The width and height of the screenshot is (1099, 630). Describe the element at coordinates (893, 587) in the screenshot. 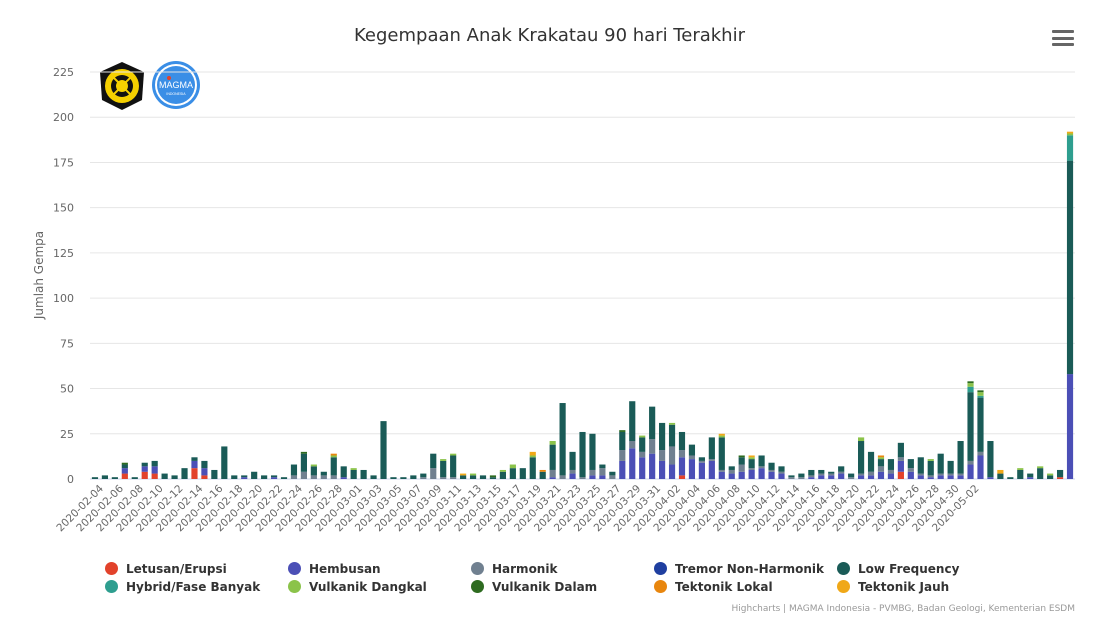

I see `legend-item: Tektonik Jauh` at that location.